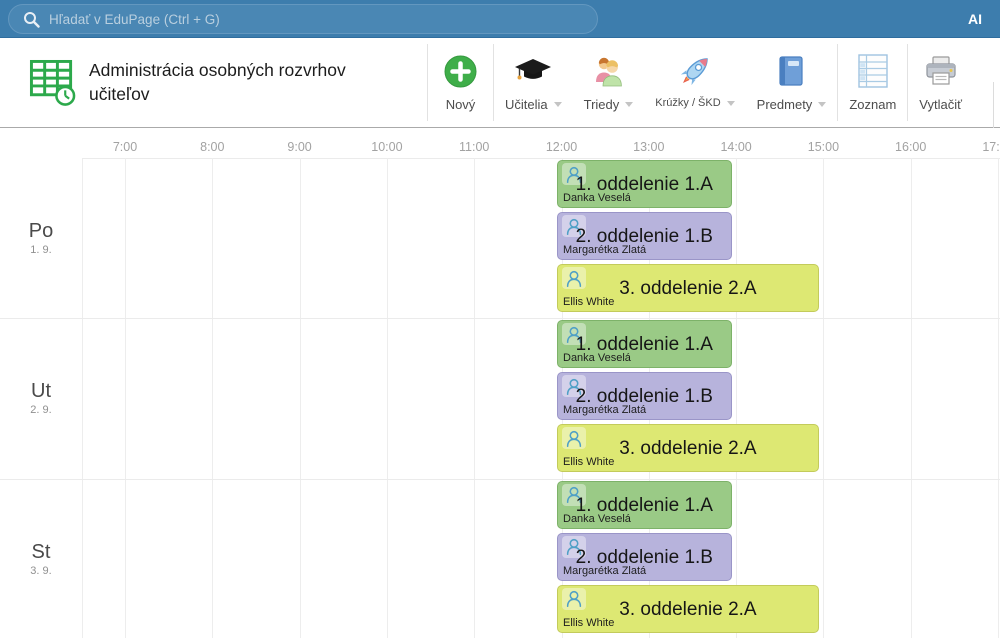  I want to click on rocket-icon, so click(695, 71).